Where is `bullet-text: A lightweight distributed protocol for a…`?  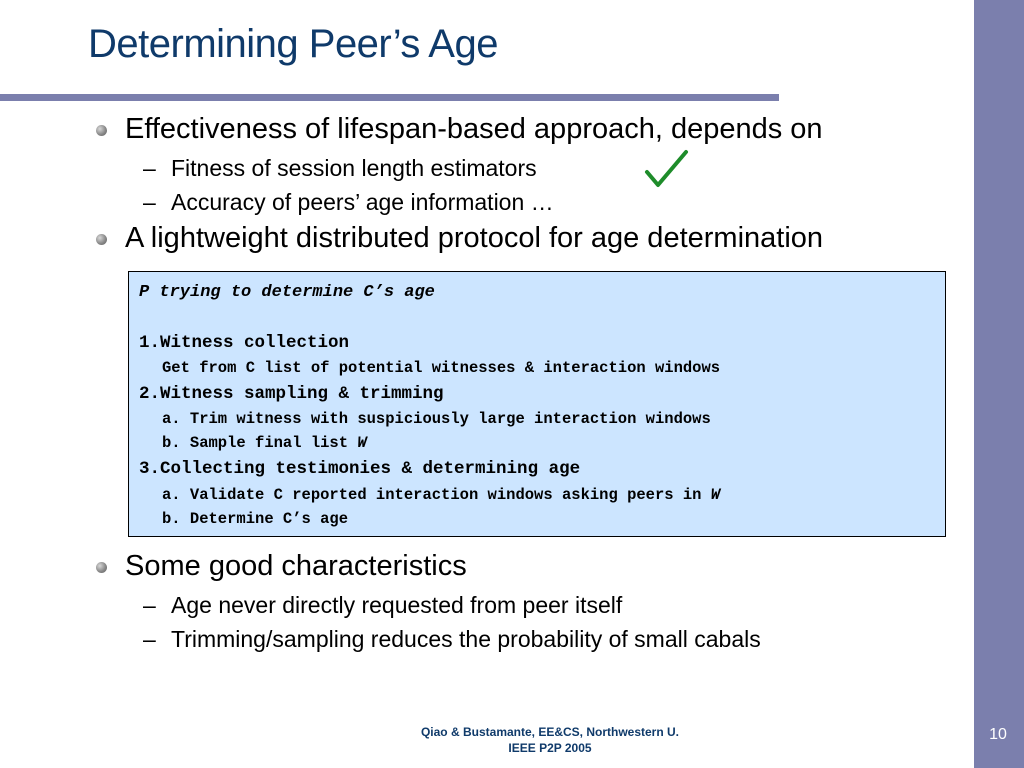
bullet-text: A lightweight distributed protocol for a… is located at coordinates (474, 238).